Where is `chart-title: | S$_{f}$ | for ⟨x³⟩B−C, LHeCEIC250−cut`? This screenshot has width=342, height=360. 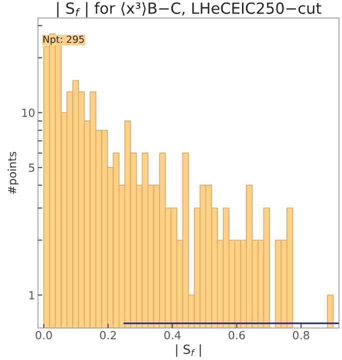 chart-title: | S$_{f}$ | for ⟨x³⟩B−C, LHeCEIC250−cut is located at coordinates (189, 10).